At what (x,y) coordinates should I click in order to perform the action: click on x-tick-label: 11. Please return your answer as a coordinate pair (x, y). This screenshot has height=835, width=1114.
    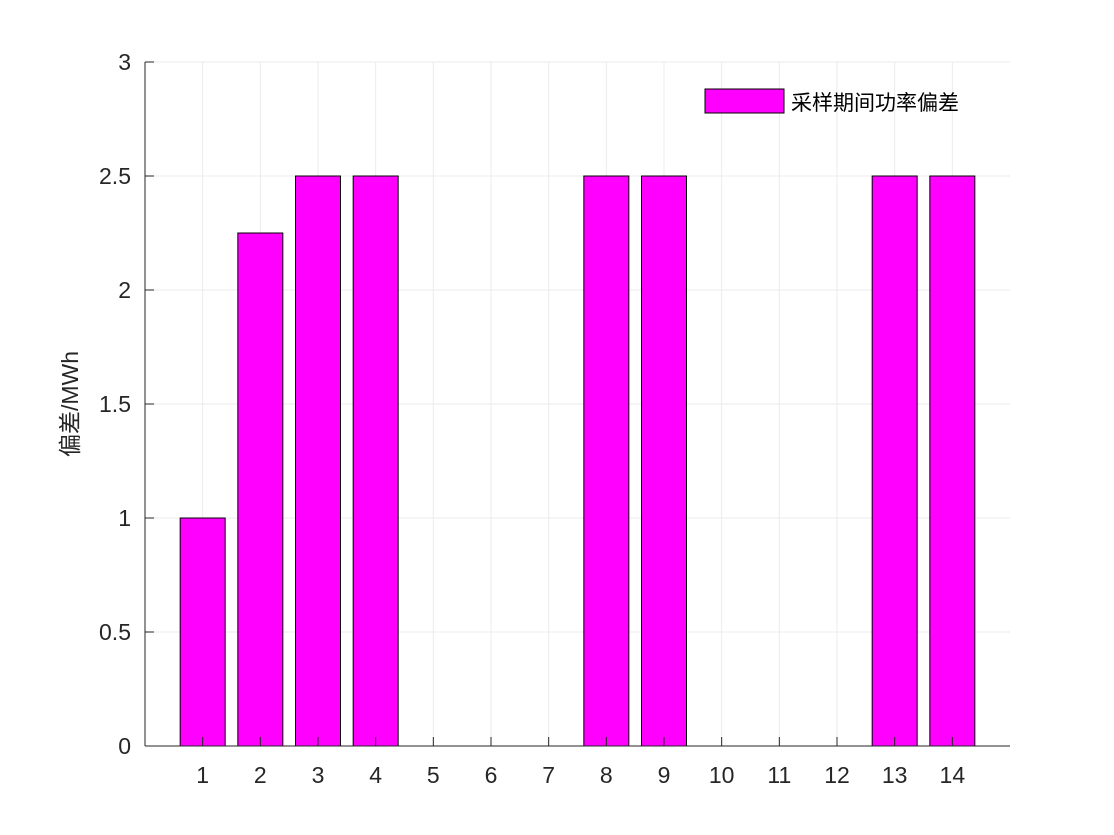
    Looking at the image, I should click on (779, 775).